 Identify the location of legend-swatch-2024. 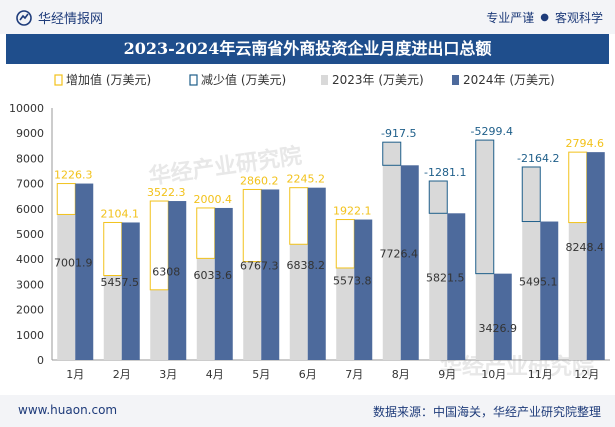
(455, 80).